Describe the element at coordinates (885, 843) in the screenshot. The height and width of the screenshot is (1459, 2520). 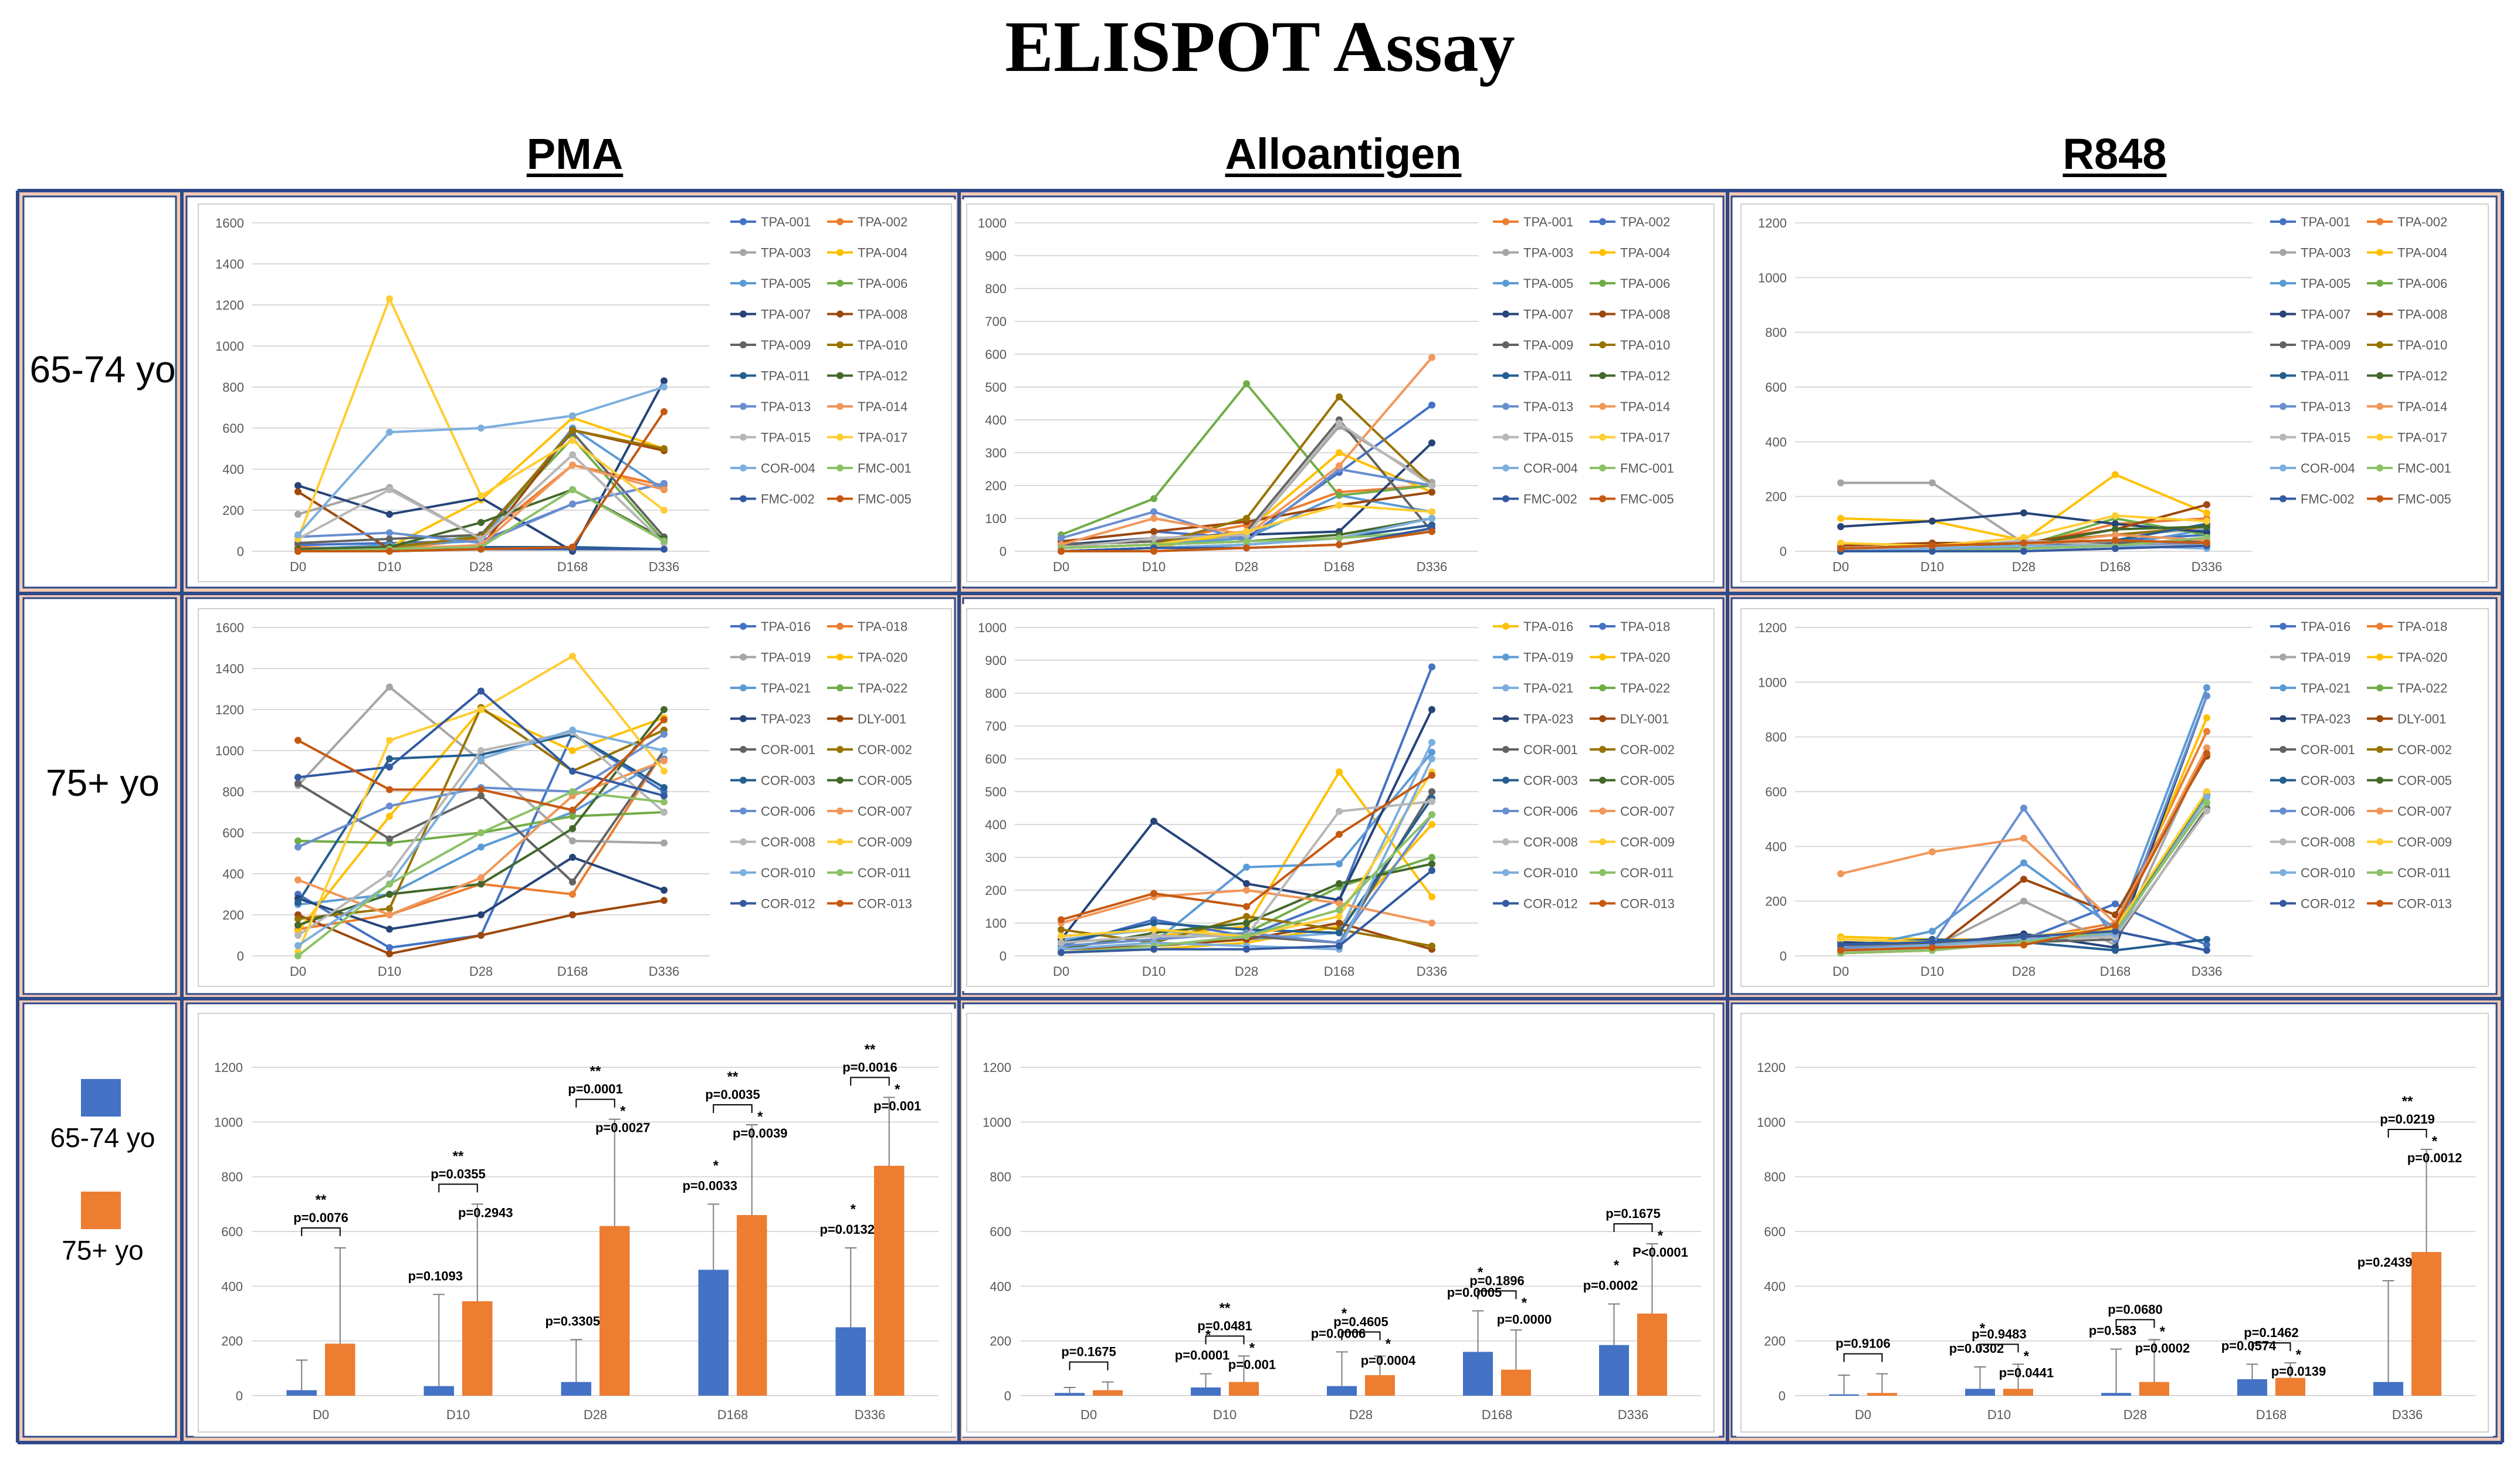
I see `legend-label: COR-009` at that location.